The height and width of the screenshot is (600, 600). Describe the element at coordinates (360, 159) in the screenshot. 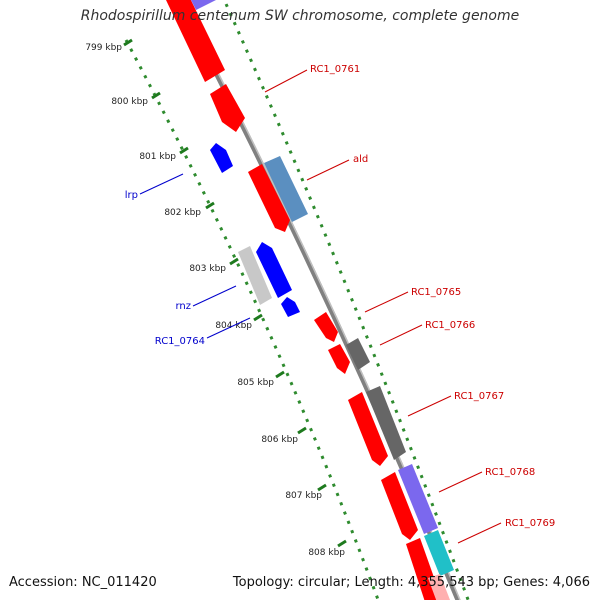

I see `gene-label: ald` at that location.